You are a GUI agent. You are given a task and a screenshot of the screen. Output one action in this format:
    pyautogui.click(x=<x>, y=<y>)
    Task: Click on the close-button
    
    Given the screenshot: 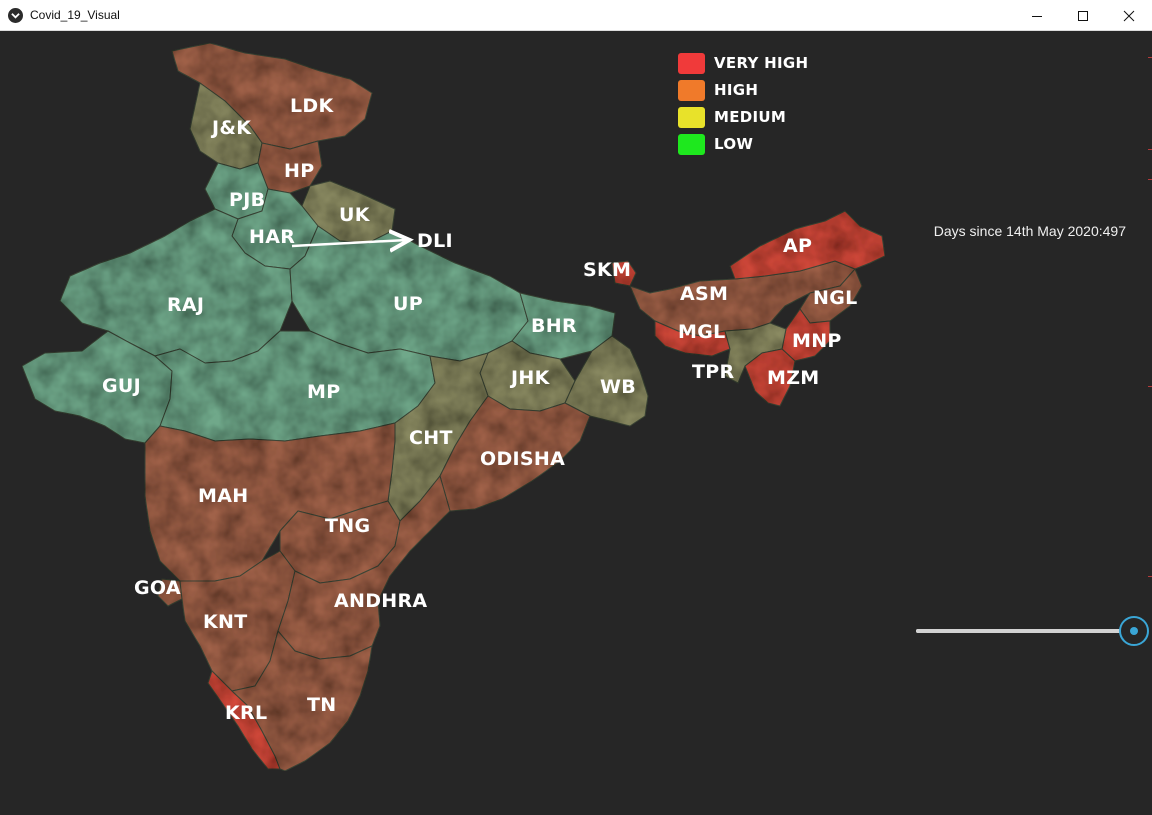 What is the action you would take?
    pyautogui.click(x=1129, y=15)
    